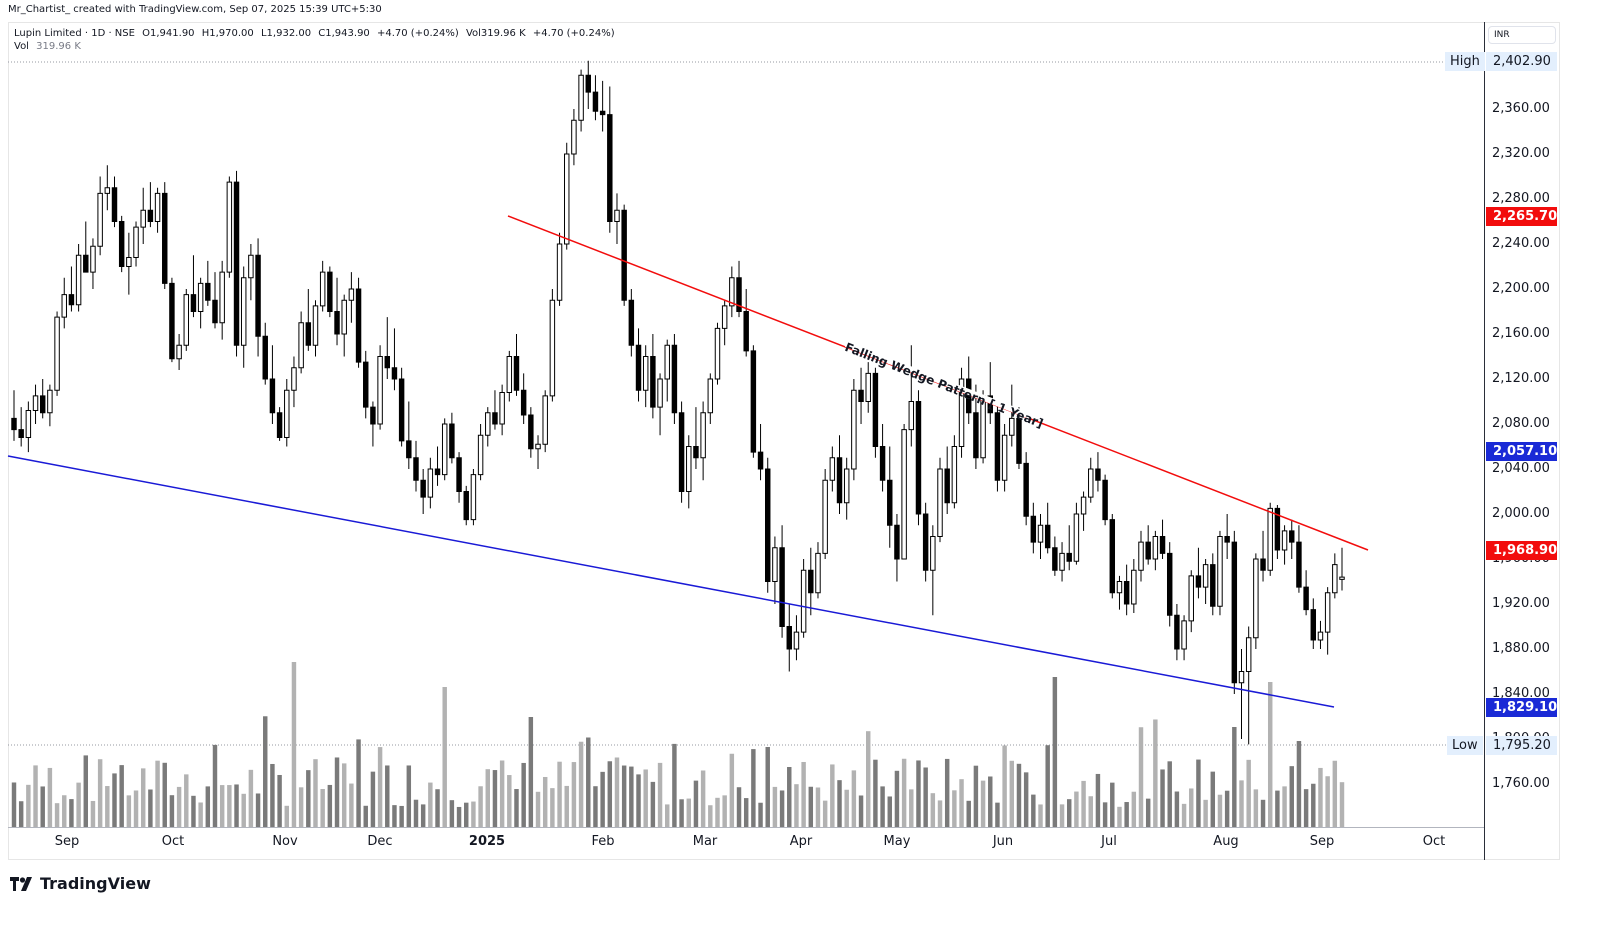 Image resolution: width=1600 pixels, height=927 pixels. Describe the element at coordinates (21, 46) in the screenshot. I see `volume-label: Vol` at that location.